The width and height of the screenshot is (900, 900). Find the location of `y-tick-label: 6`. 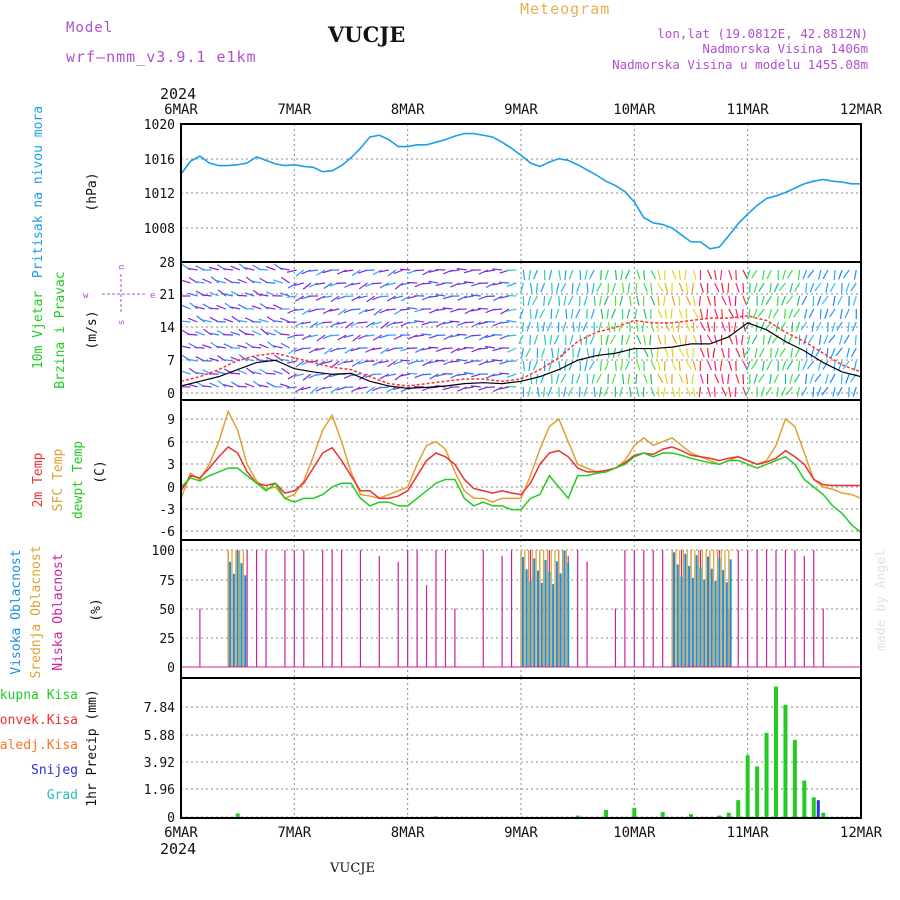

y-tick-label: 6 is located at coordinates (171, 443).